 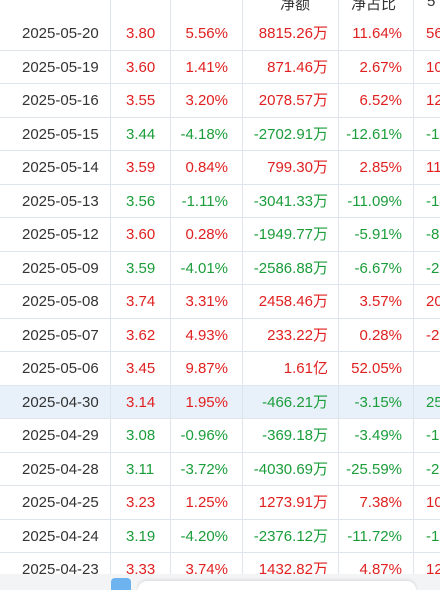 I want to click on bottom-sheet-handle, so click(x=277, y=585).